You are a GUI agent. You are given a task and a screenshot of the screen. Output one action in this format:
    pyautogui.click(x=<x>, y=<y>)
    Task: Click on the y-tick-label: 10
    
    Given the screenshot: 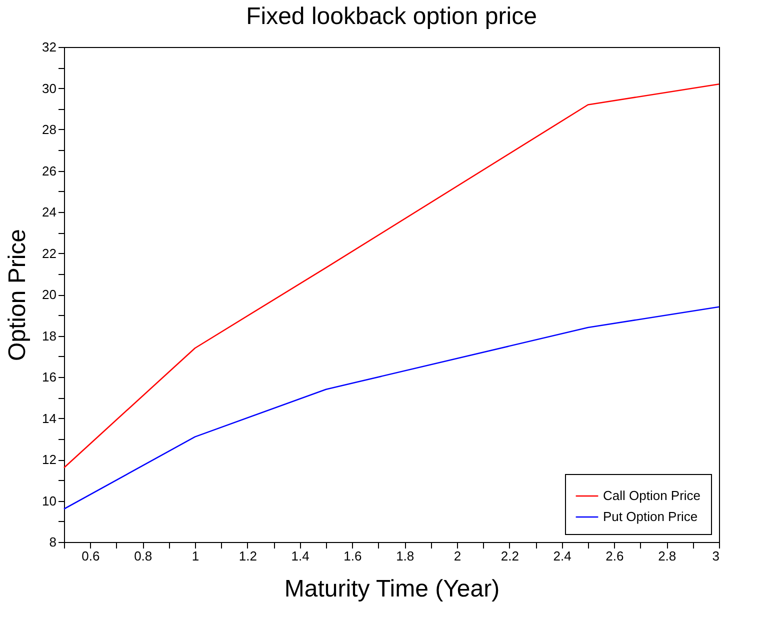 What is the action you would take?
    pyautogui.click(x=49, y=500)
    